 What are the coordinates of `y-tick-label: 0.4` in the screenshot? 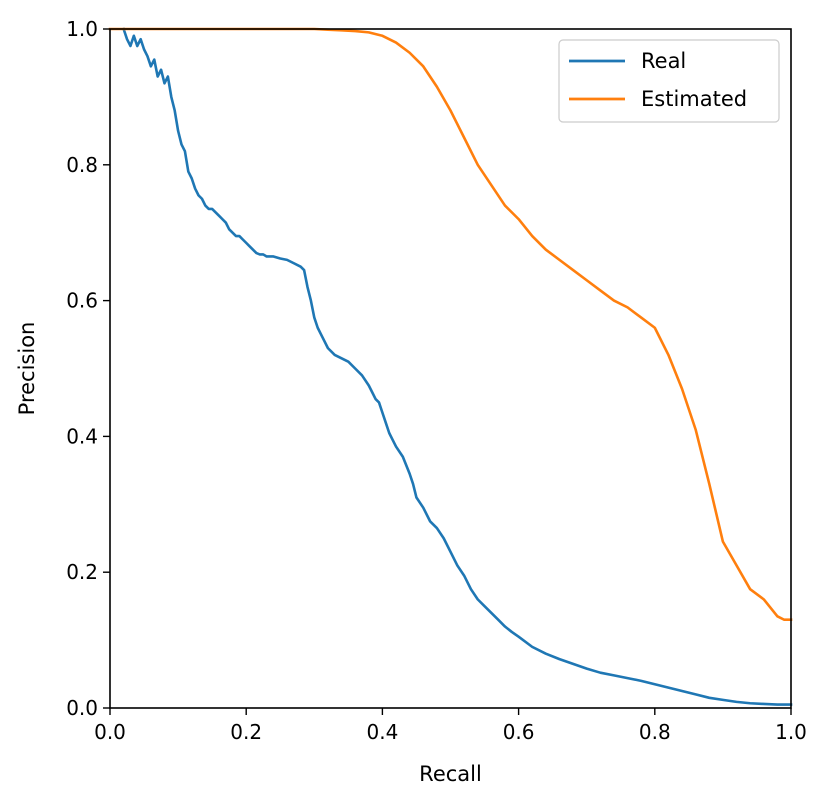 It's located at (82, 436).